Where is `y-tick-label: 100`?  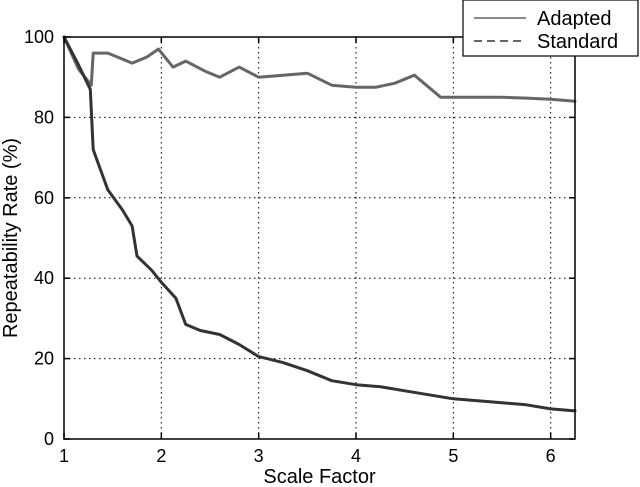 y-tick-label: 100 is located at coordinates (39, 37).